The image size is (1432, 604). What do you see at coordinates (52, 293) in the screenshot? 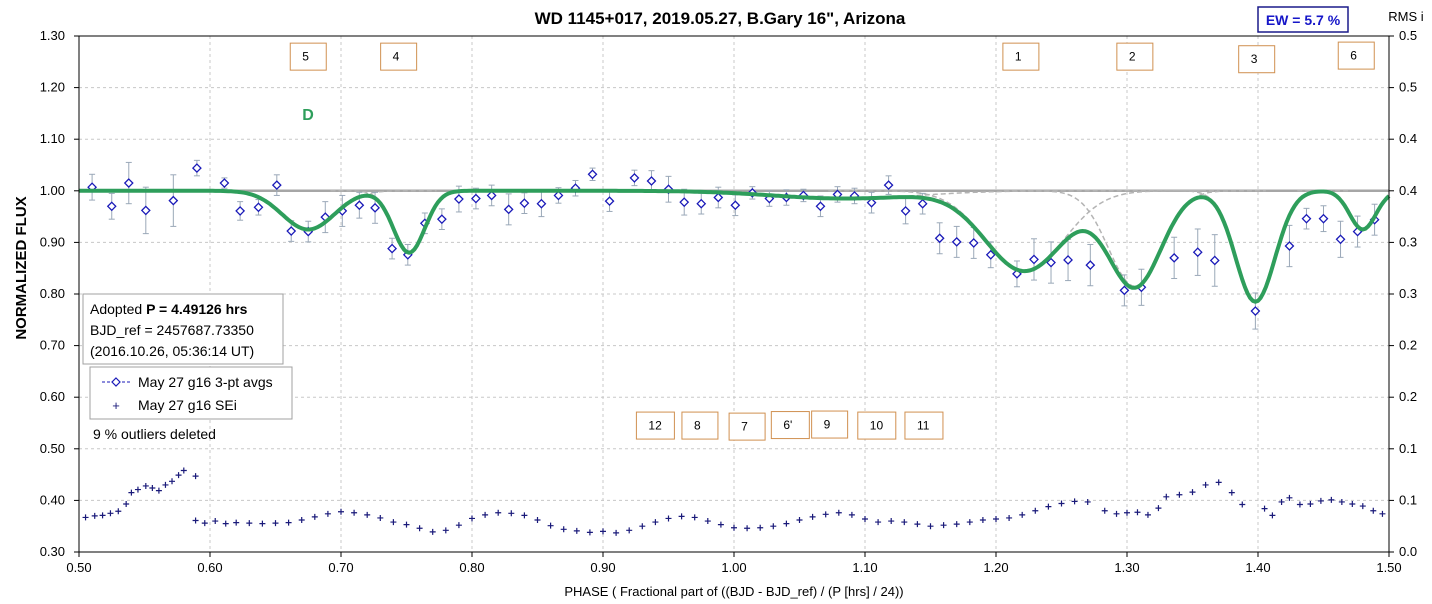
I see `y-tick-label: 0.80` at bounding box center [52, 293].